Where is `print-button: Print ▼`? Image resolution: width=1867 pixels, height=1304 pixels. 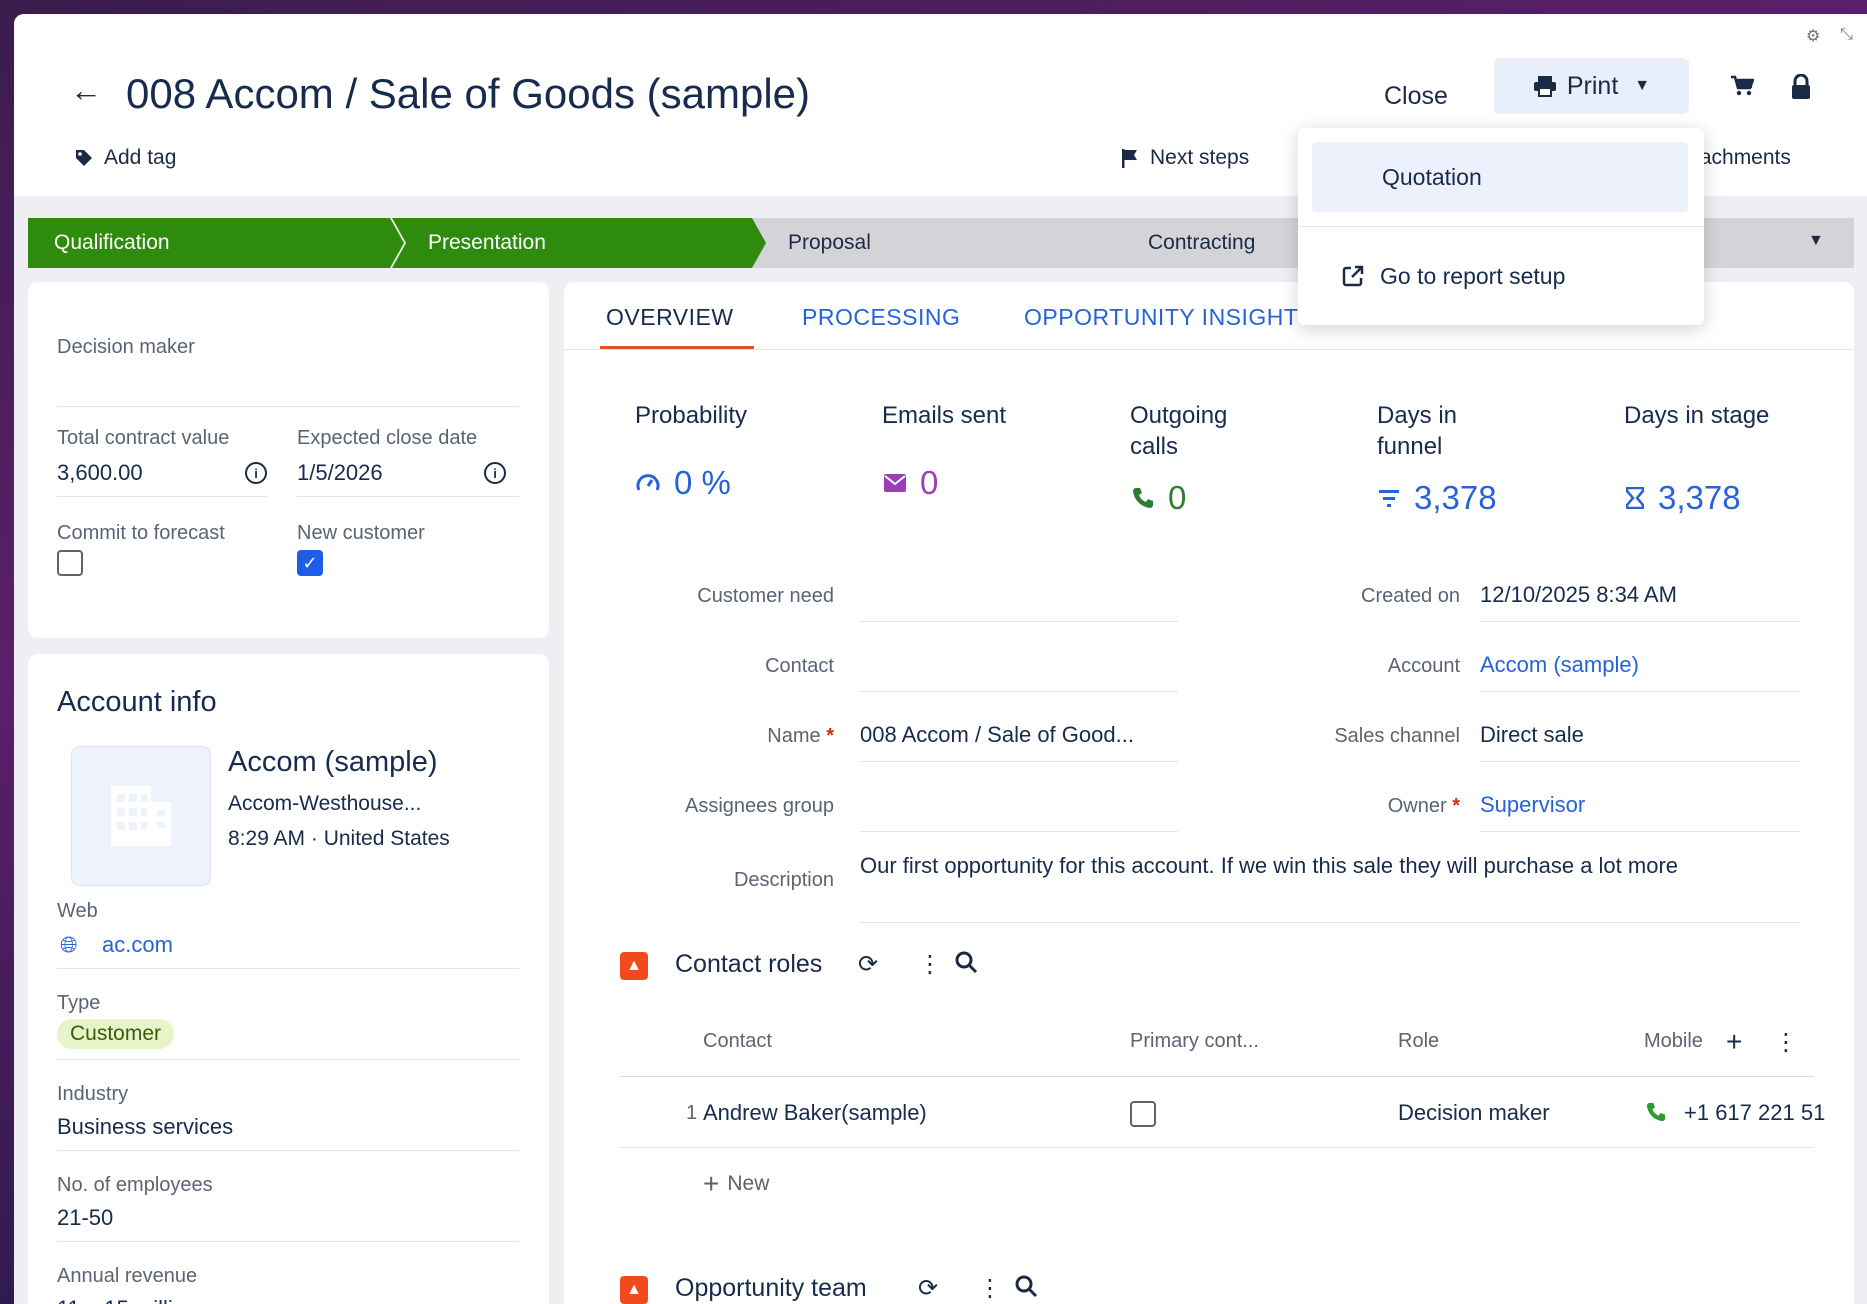 print-button: Print ▼ is located at coordinates (1591, 86).